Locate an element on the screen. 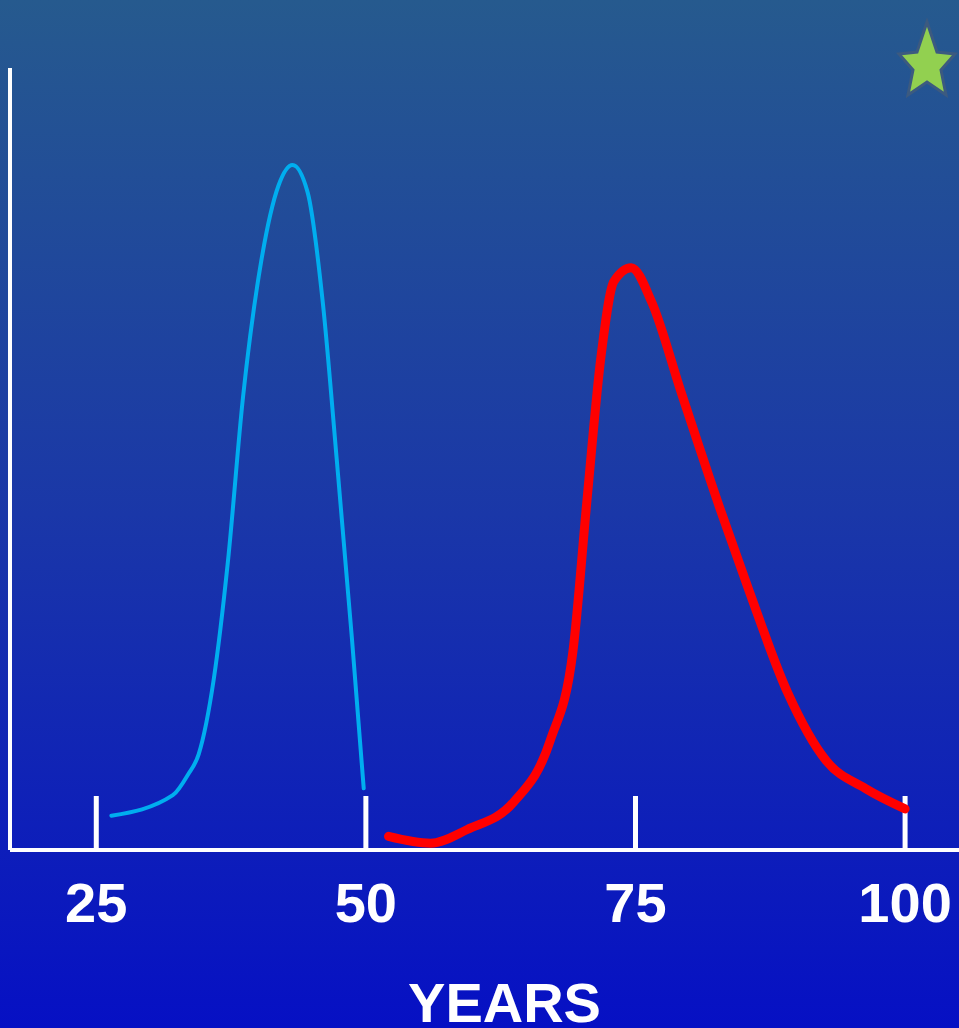 This screenshot has width=959, height=1028. x-tick-label: 75 is located at coordinates (635, 902).